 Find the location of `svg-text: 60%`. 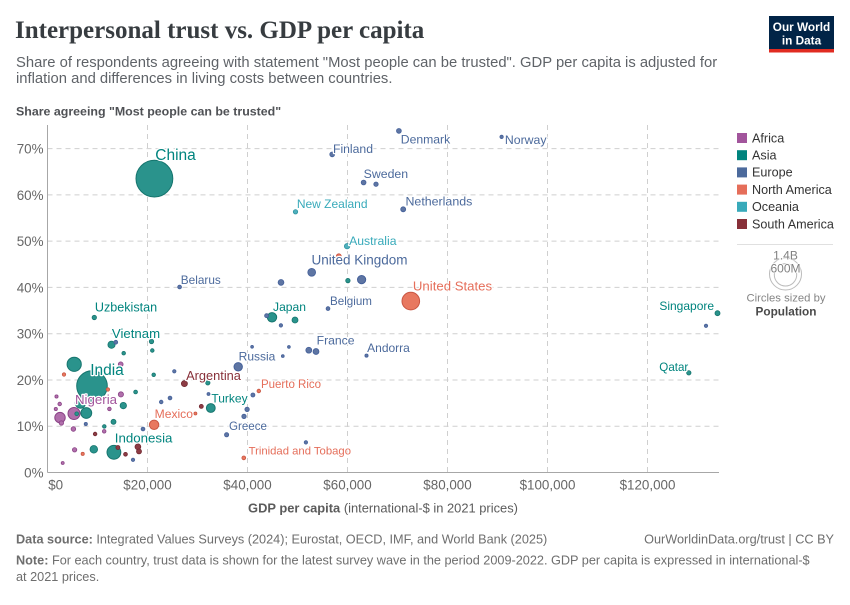

svg-text: 60% is located at coordinates (30, 195).